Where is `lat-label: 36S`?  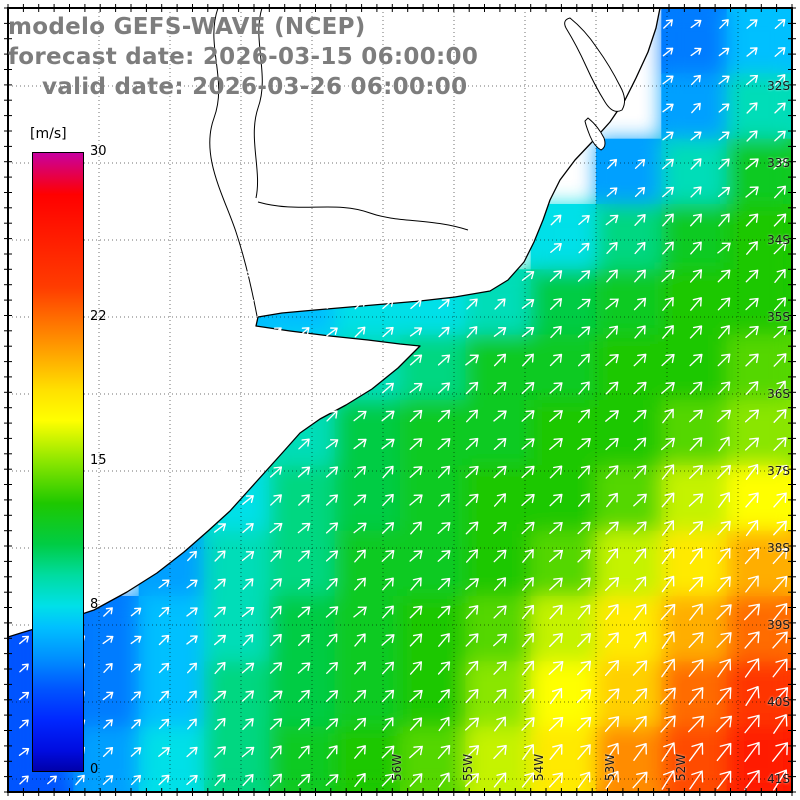 lat-label: 36S is located at coordinates (778, 394).